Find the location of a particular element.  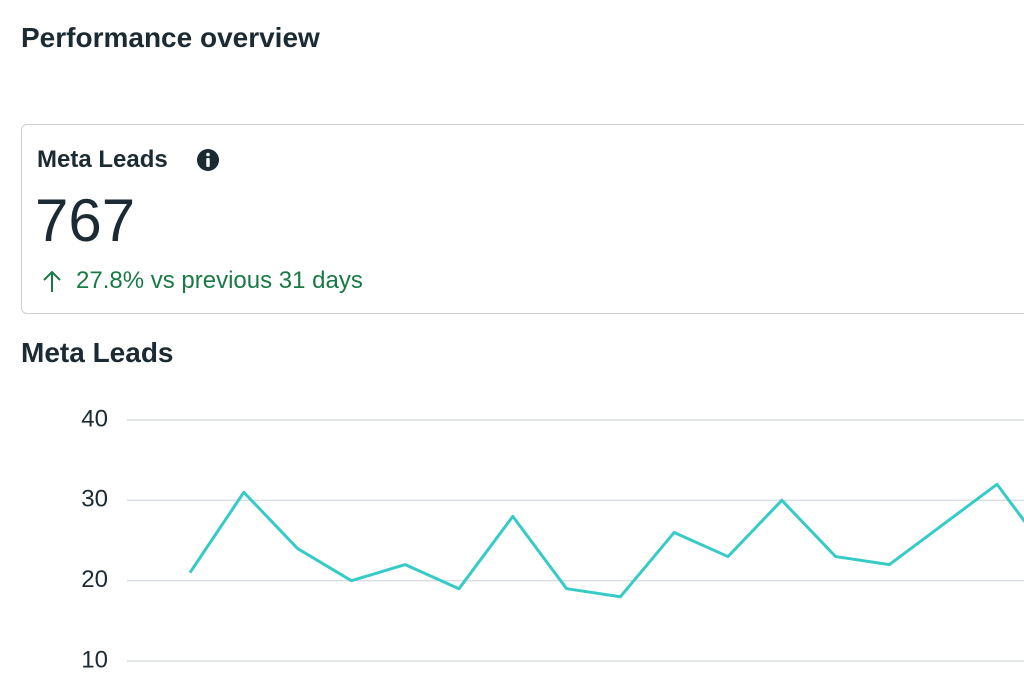

metric-change: 27.8% vs previous 31 days is located at coordinates (219, 280).